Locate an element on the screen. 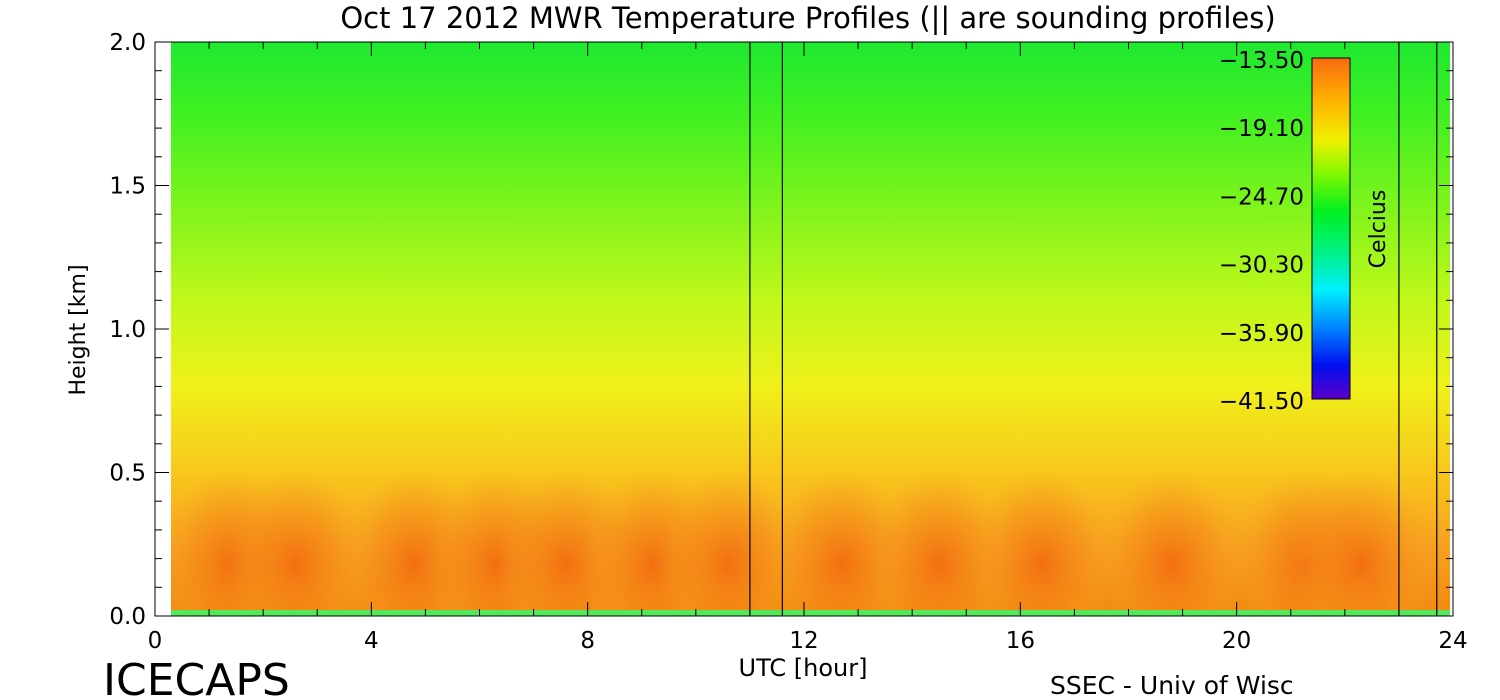 This screenshot has width=1500, height=700. colorbar-tick-label-0: −13.50 is located at coordinates (1261, 61).